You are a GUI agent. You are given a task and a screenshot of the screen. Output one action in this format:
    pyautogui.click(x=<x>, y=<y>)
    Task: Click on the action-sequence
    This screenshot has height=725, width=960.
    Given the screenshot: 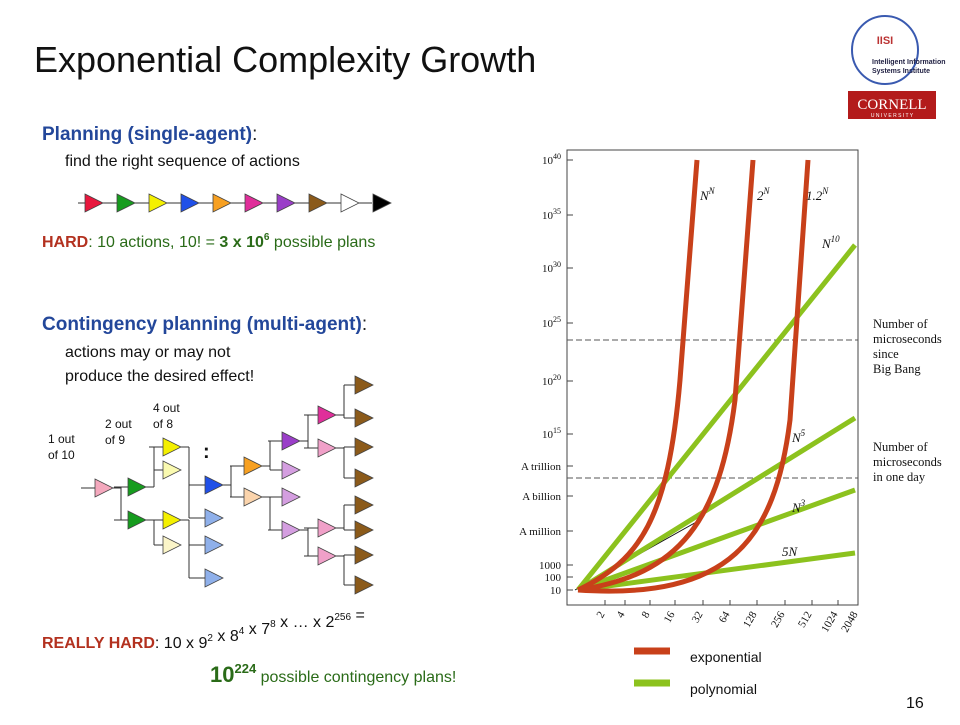 What is the action you would take?
    pyautogui.click(x=235, y=203)
    